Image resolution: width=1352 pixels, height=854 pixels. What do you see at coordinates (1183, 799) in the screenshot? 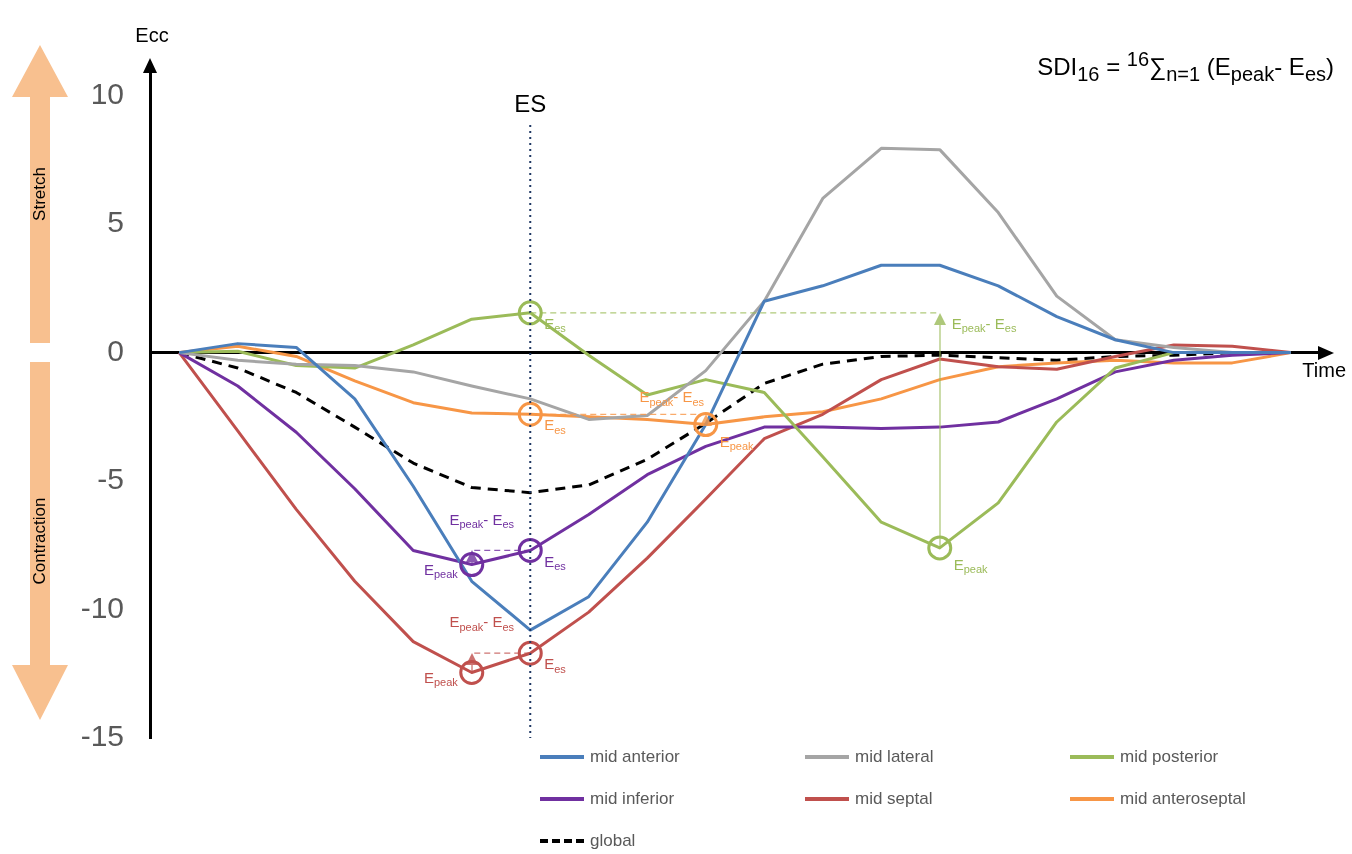
I see `legend-label: mid anteroseptal` at bounding box center [1183, 799].